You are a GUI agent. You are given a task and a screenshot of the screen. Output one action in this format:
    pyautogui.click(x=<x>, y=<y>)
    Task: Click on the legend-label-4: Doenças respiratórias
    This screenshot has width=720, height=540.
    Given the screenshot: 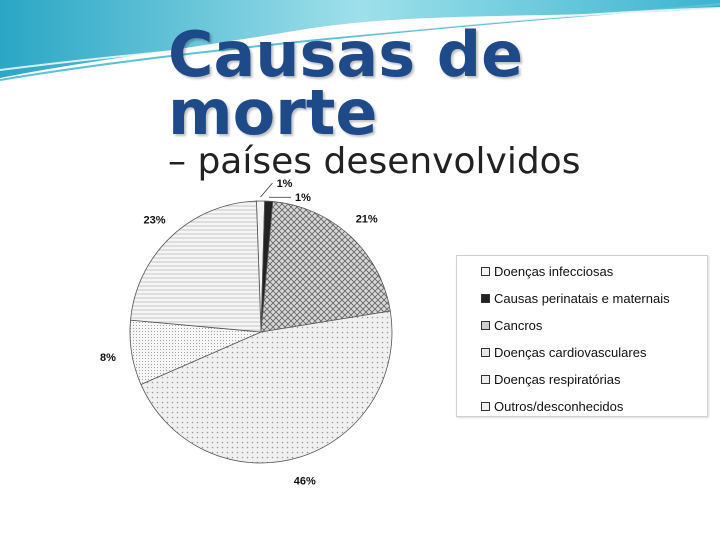 What is the action you would take?
    pyautogui.click(x=557, y=379)
    